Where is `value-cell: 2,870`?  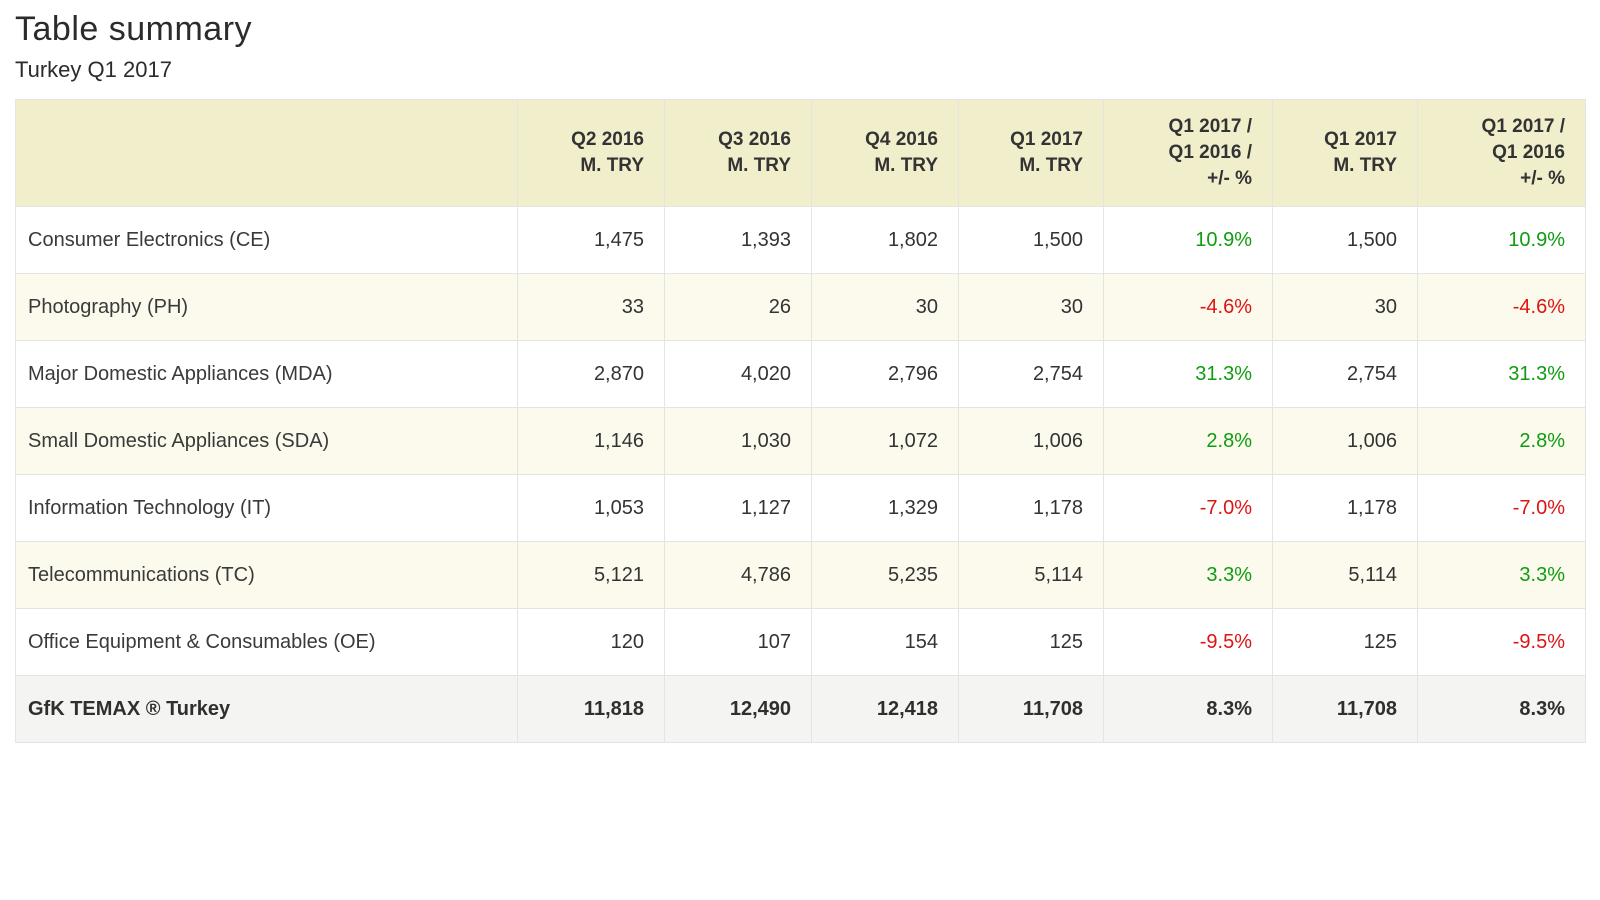 value-cell: 2,870 is located at coordinates (591, 374).